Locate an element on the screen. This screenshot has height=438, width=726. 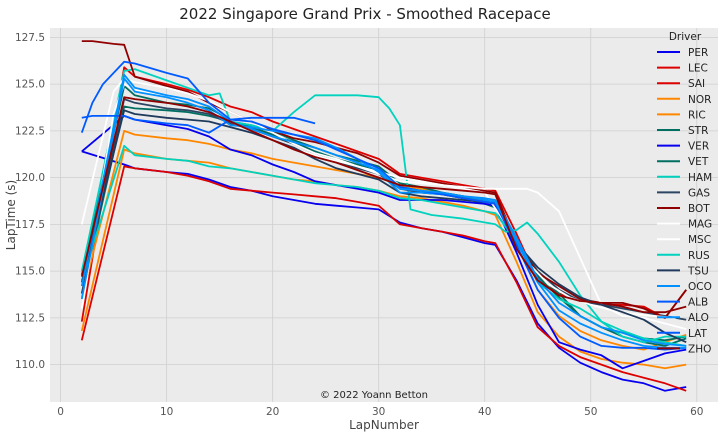
legend-label-msc: MSC is located at coordinates (699, 240).